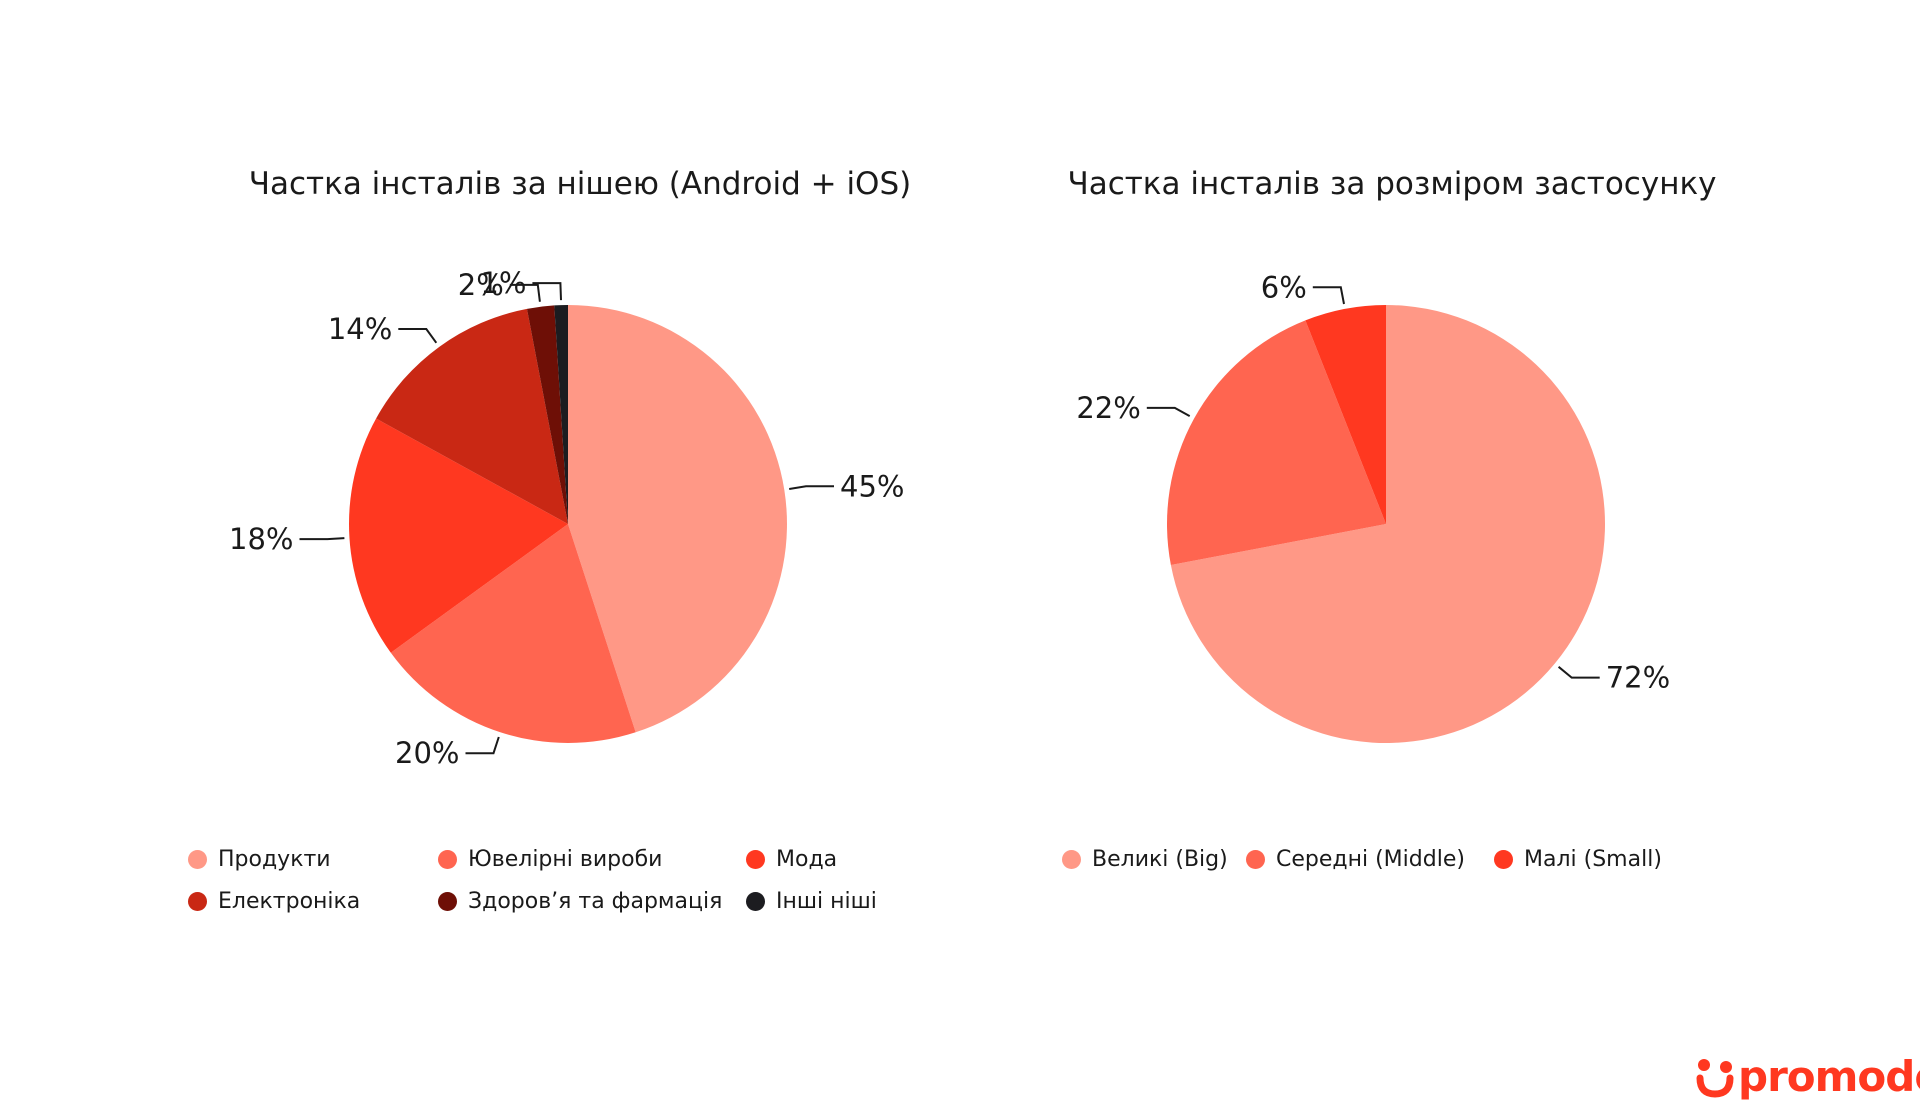 This screenshot has height=1112, width=1920. I want to click on chart1-legend-item-3: Електроніка, so click(274, 901).